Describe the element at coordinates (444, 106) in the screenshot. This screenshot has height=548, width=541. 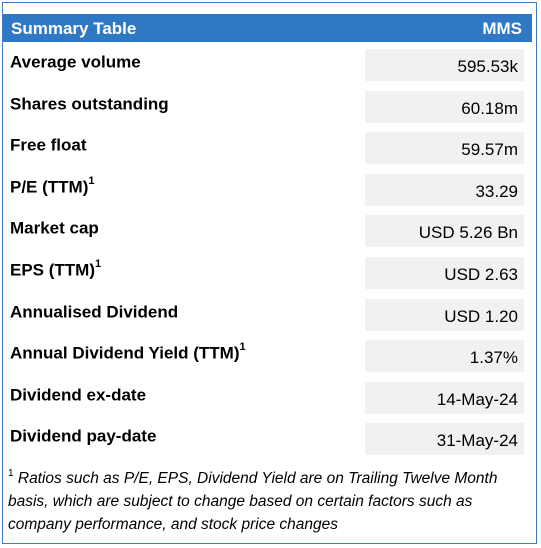
I see `row-value: 60.18m` at that location.